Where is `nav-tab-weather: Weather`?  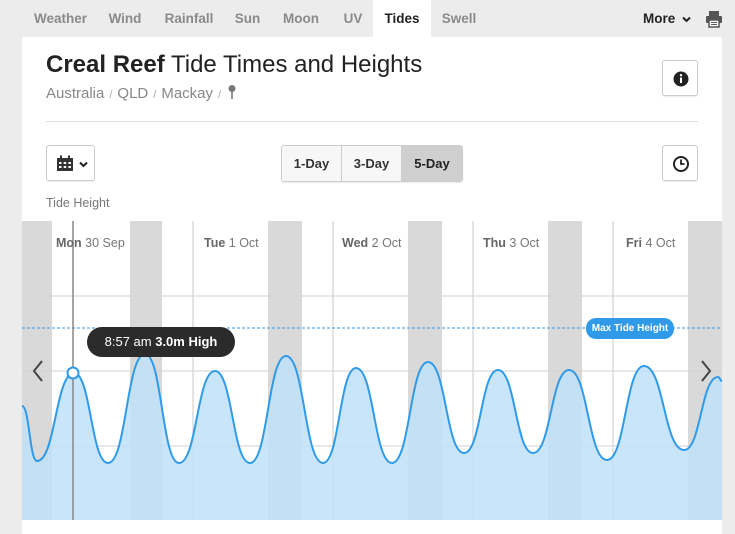
nav-tab-weather: Weather is located at coordinates (60, 18).